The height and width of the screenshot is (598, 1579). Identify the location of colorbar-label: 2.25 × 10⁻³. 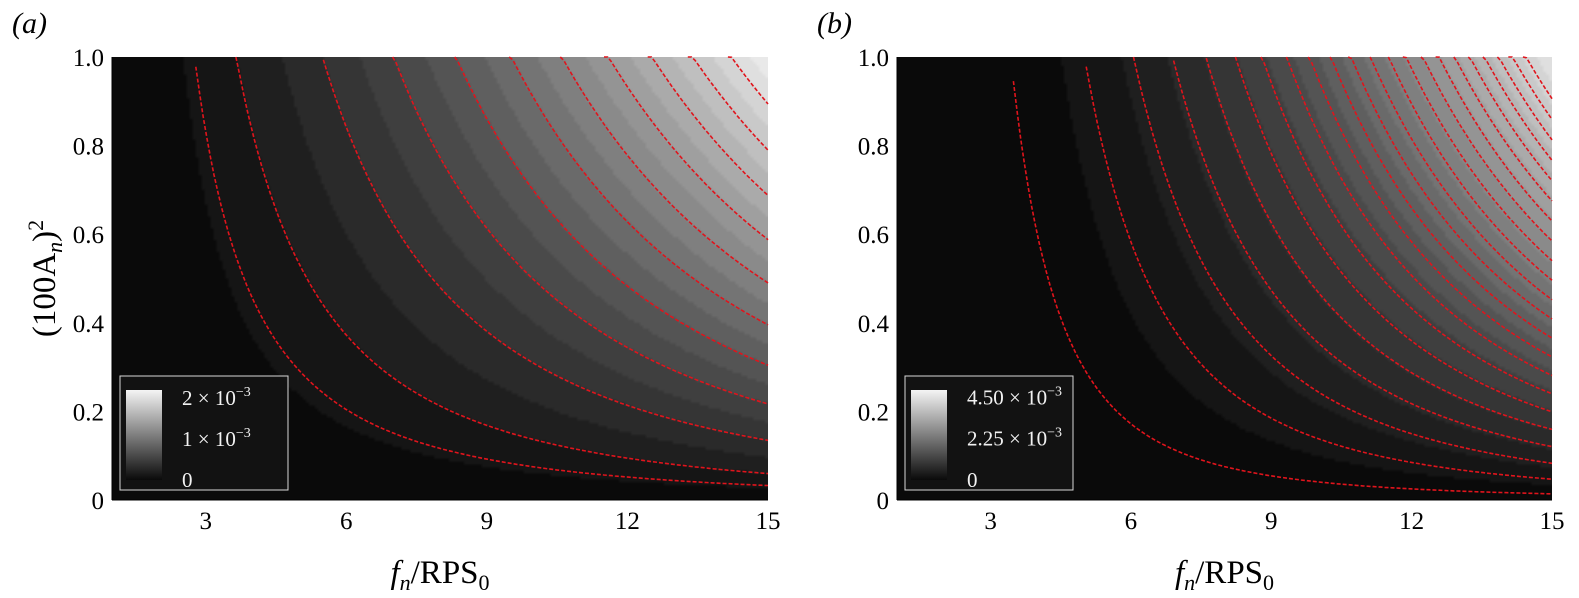
(1014, 438).